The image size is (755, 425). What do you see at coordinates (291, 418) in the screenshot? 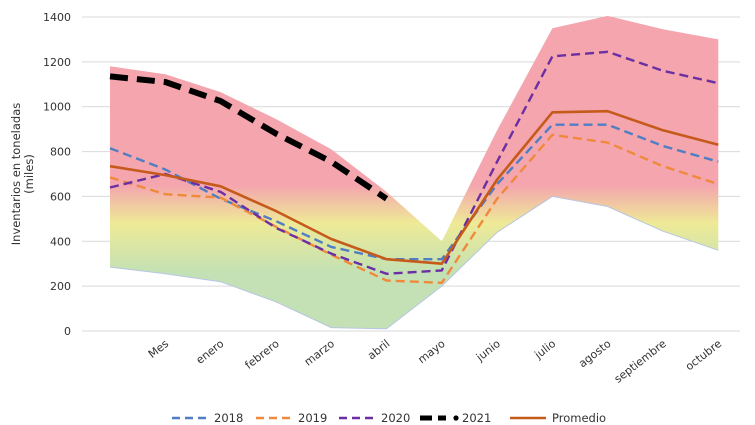
I see `legend-item-2019: 2019` at bounding box center [291, 418].